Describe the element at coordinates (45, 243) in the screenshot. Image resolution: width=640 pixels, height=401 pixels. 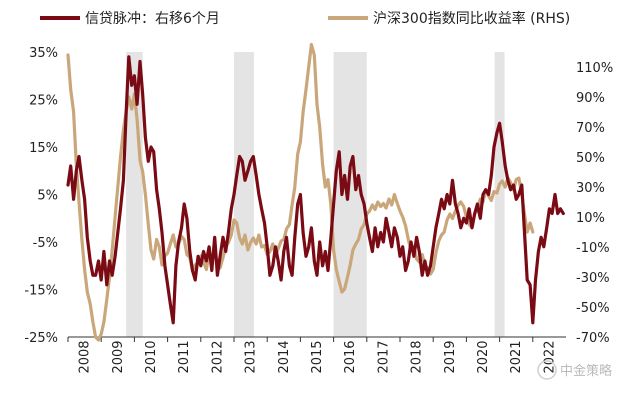
I see `y-left-tick-label: -5%` at that location.